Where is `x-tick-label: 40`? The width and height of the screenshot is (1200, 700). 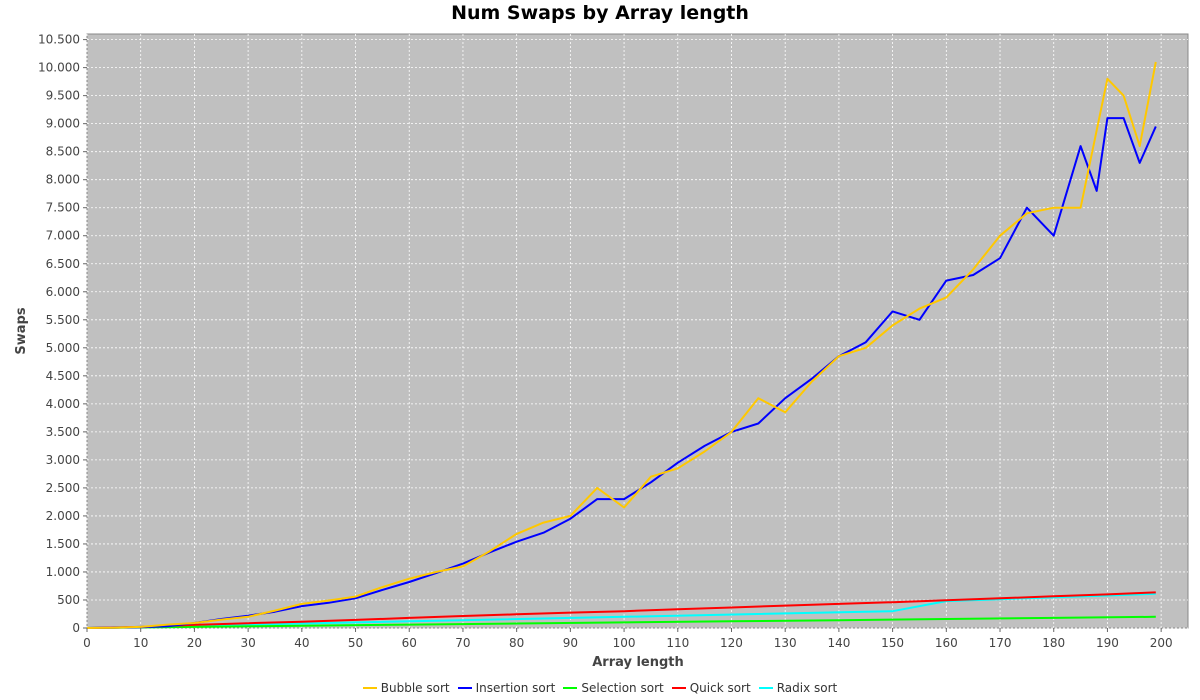
x-tick-label: 40 is located at coordinates (301, 643).